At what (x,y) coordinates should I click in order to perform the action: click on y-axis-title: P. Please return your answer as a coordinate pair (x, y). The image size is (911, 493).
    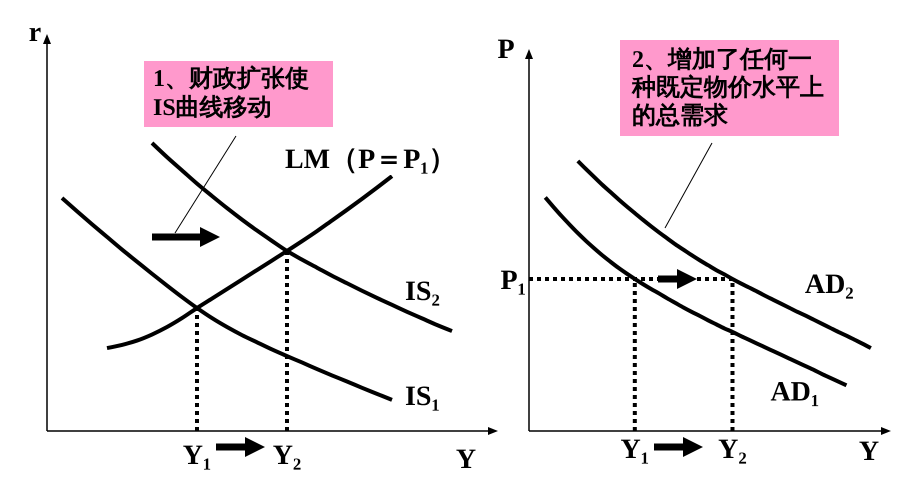
    Looking at the image, I should click on (506, 49).